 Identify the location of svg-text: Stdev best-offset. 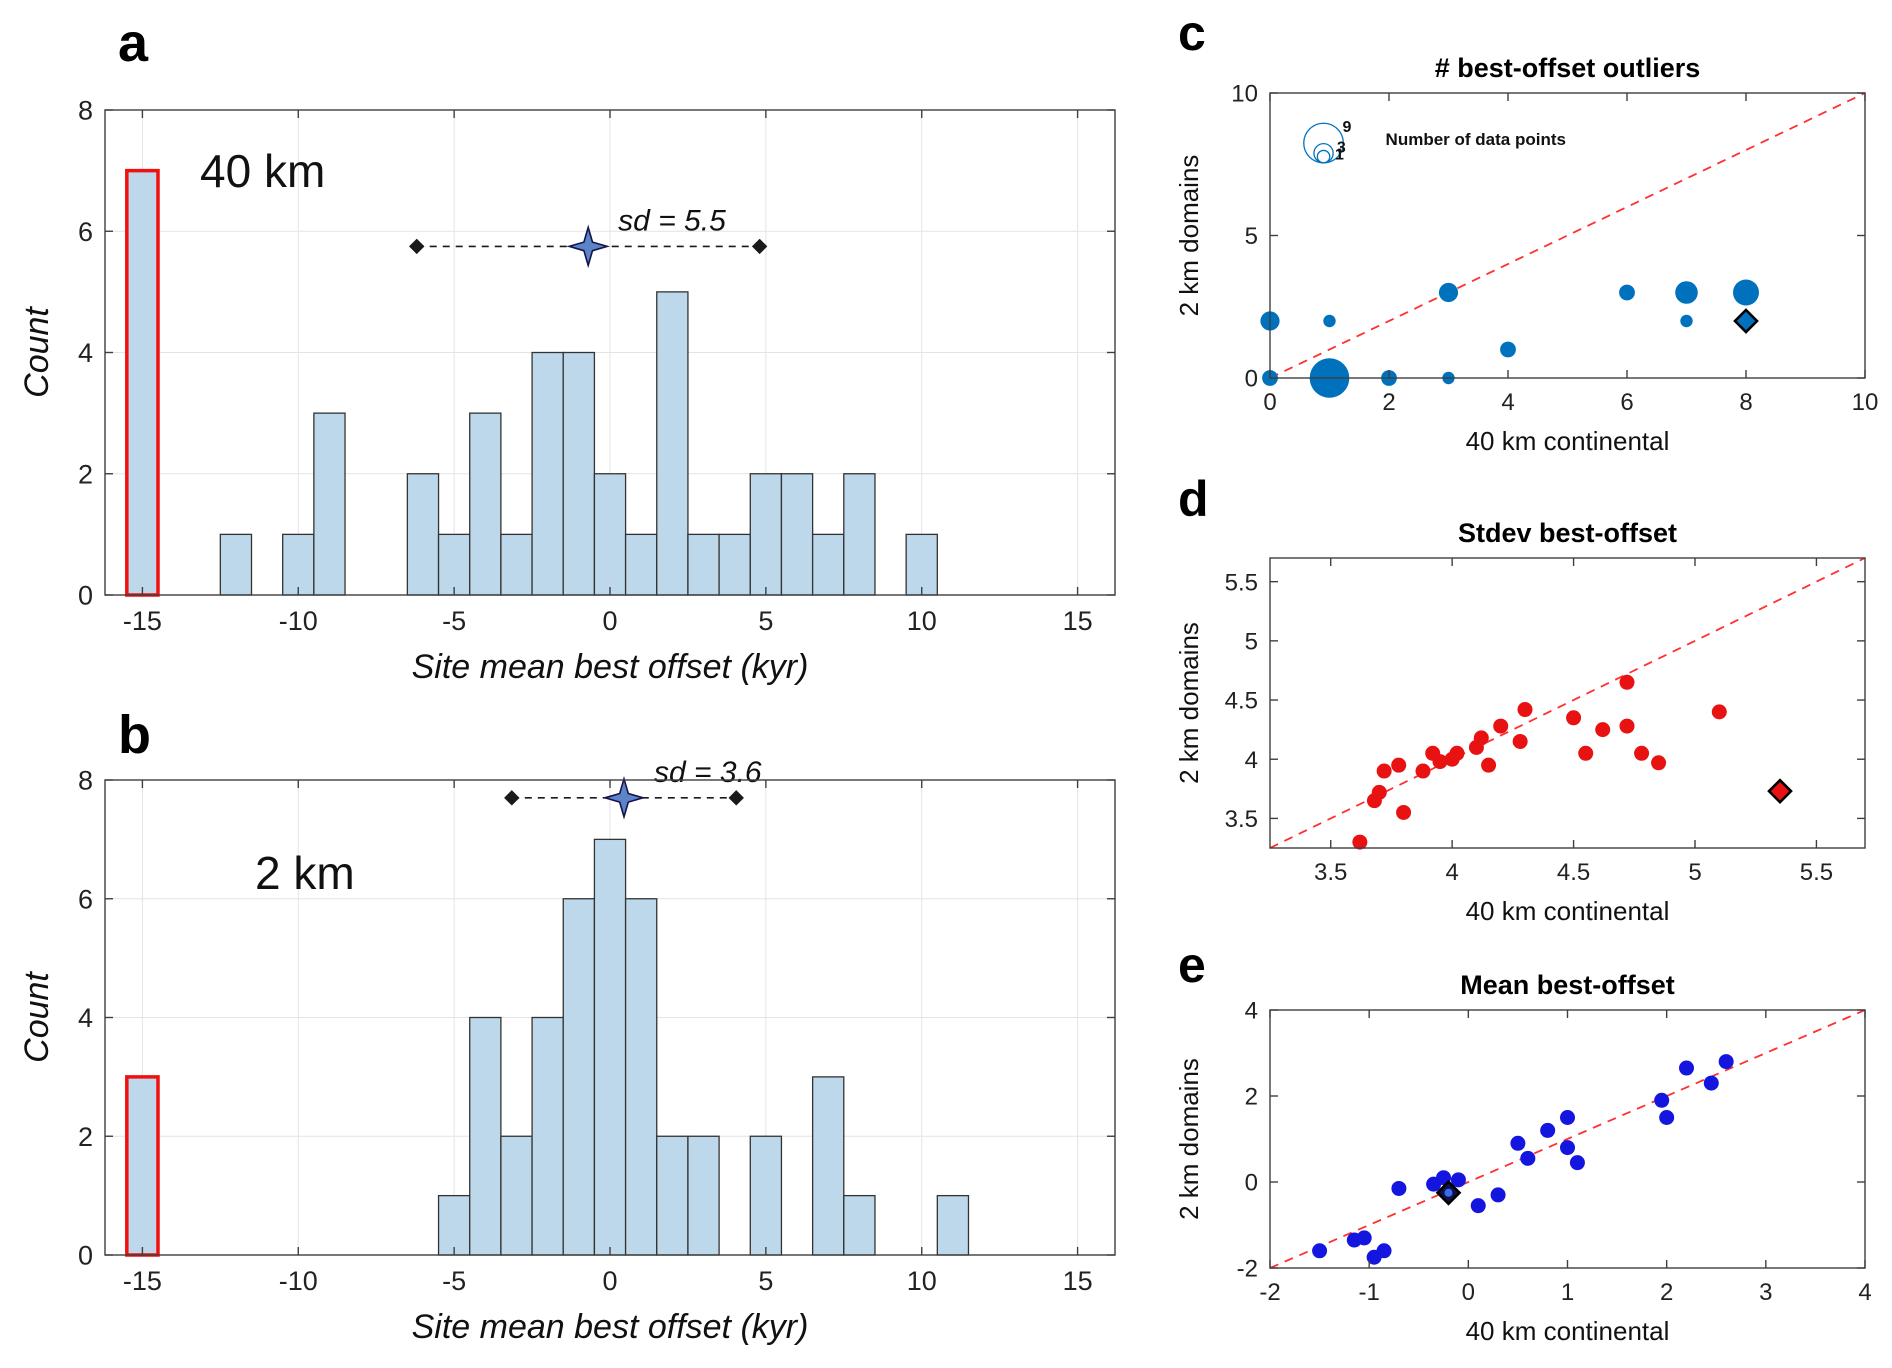
(1567, 533).